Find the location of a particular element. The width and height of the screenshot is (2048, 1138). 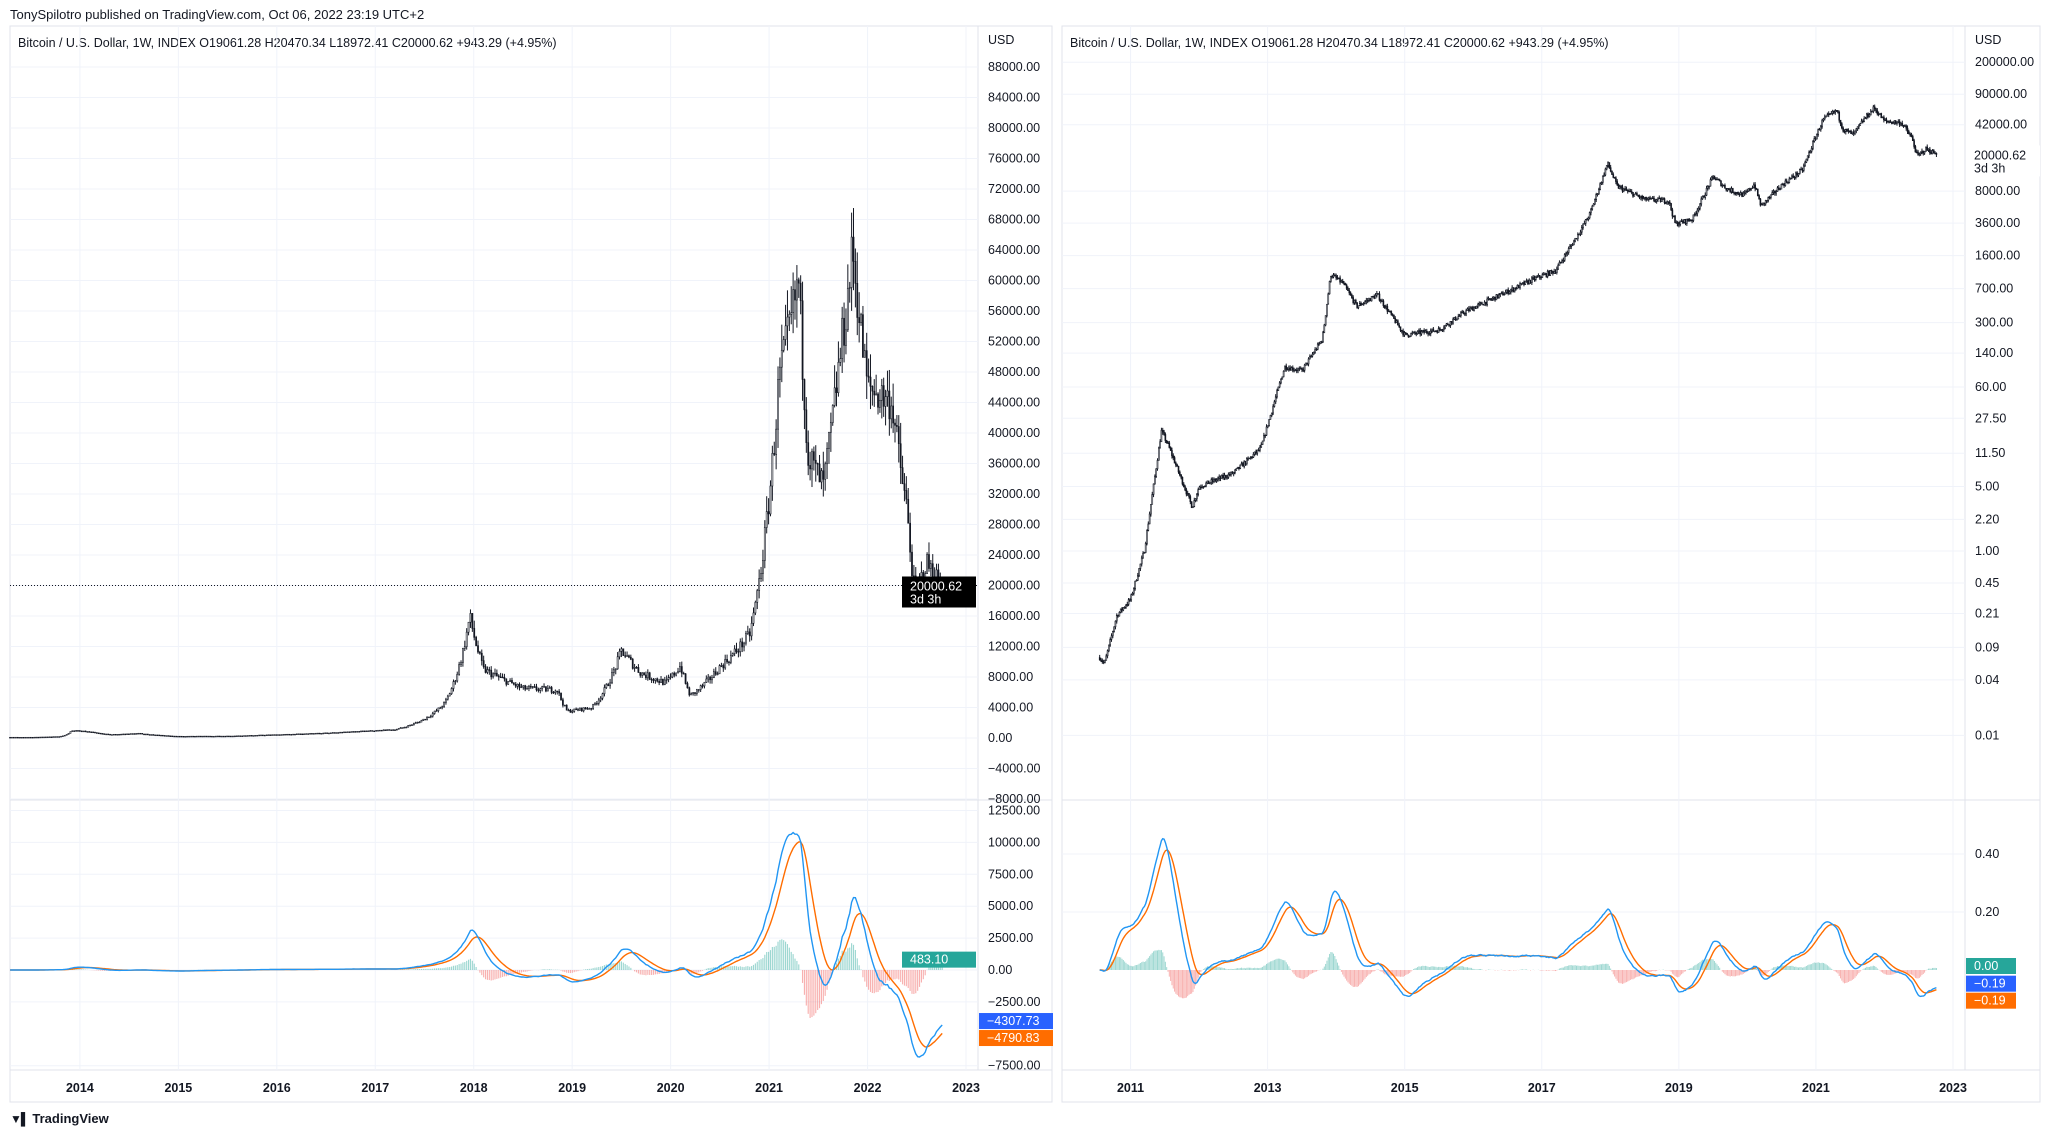

left-price-tick: 24000.00 is located at coordinates (1014, 555).